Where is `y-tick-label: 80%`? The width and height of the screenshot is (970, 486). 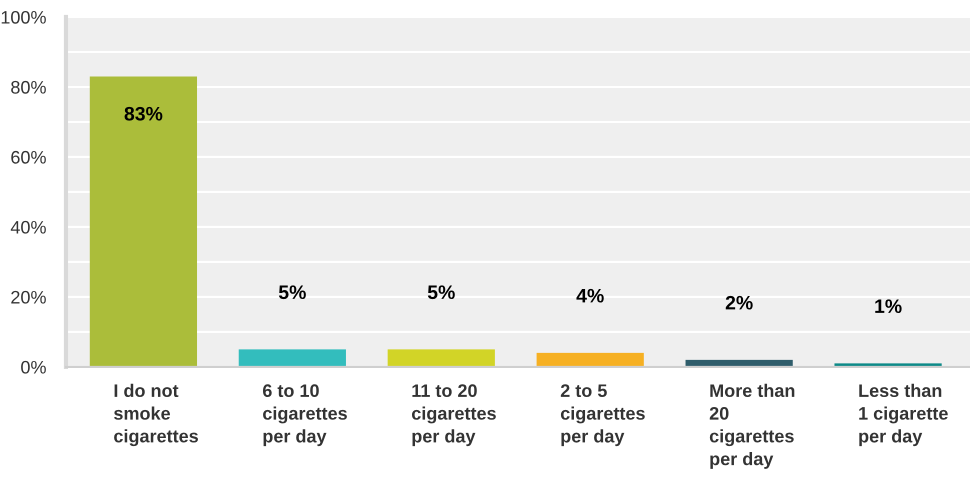 y-tick-label: 80% is located at coordinates (28, 87).